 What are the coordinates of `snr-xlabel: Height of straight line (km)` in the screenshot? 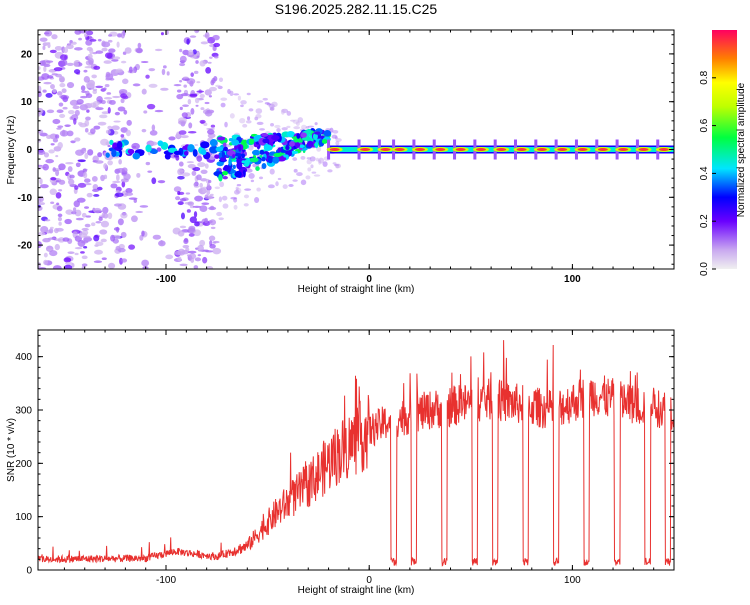 It's located at (356, 590).